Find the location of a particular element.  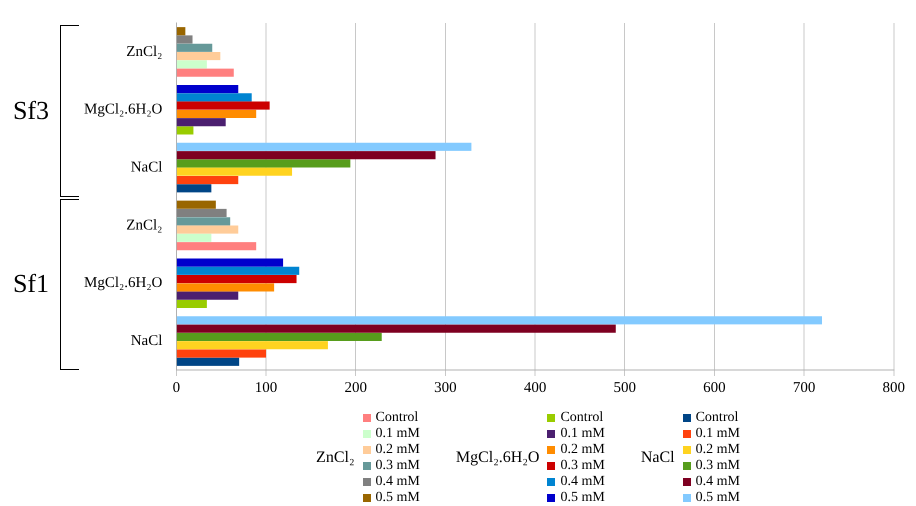

text: Sf3 is located at coordinates (31, 111).